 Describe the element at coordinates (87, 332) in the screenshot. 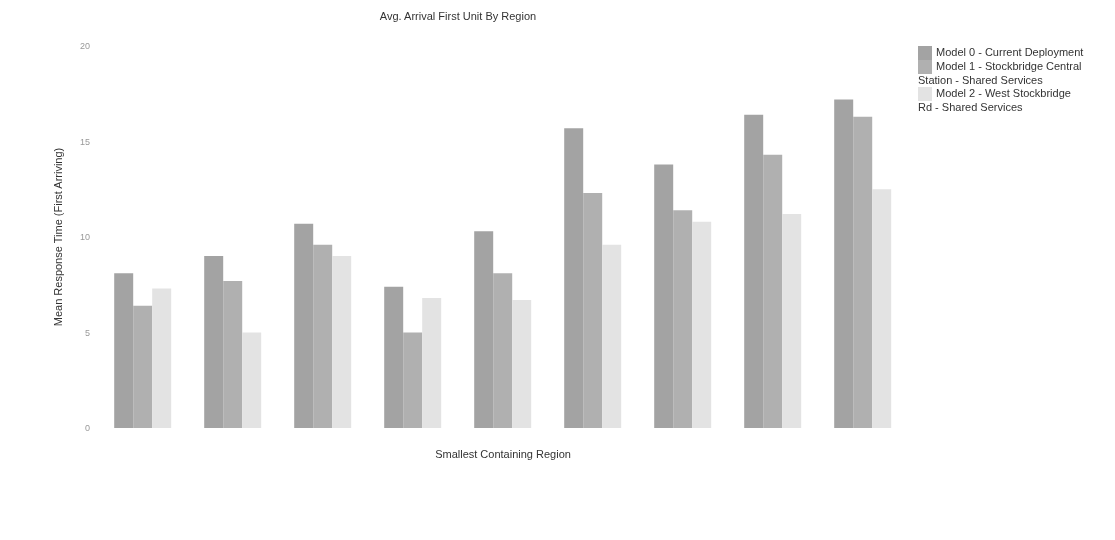

I see `y-tick-label: 5` at that location.